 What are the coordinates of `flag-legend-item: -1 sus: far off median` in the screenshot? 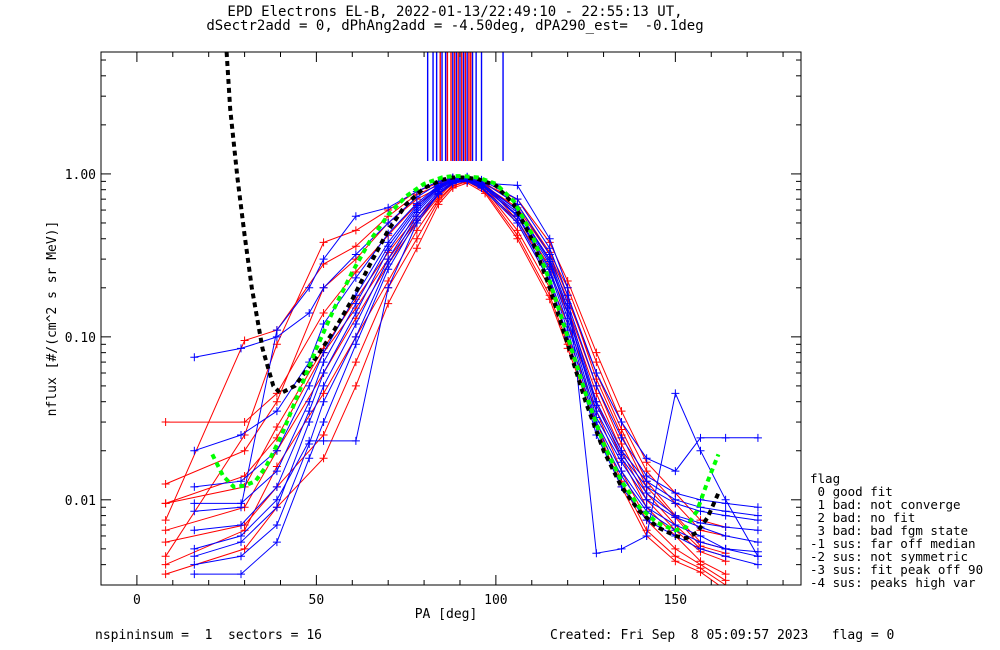 It's located at (893, 543).